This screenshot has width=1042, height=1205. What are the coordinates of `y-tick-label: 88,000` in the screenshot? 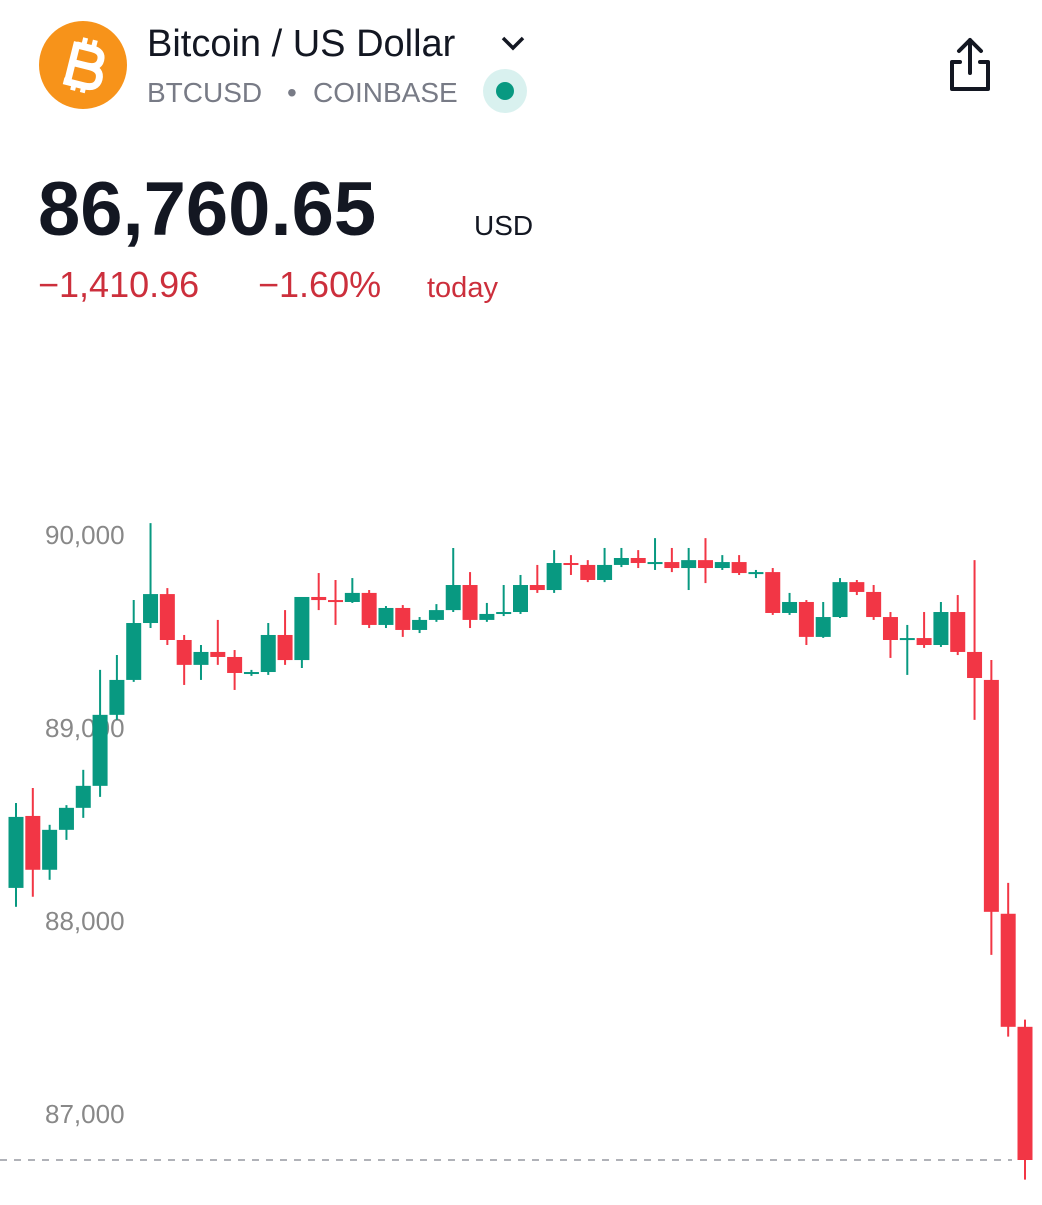 It's located at (85, 921).